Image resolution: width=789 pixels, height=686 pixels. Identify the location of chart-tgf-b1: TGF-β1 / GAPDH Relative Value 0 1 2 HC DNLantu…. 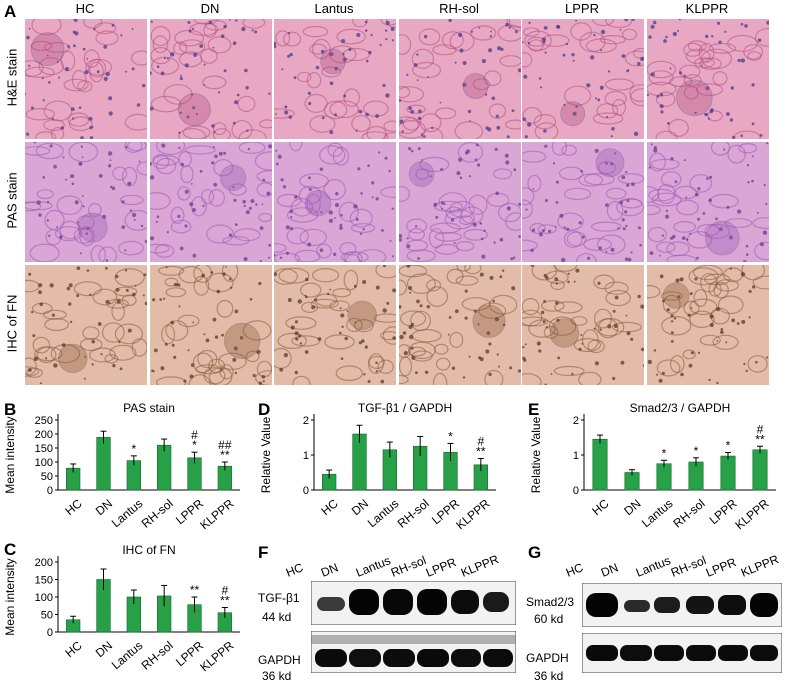
(377, 466).